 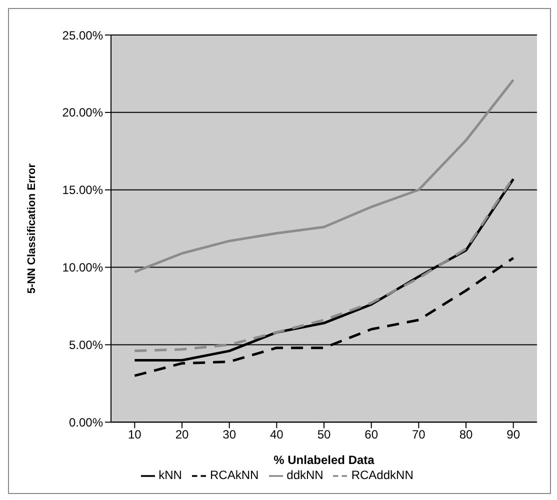 I want to click on legend-label: RCAddkNN, so click(x=382, y=475).